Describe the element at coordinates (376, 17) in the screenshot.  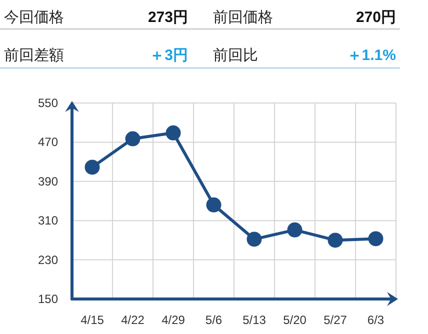
I see `text: 270円` at that location.